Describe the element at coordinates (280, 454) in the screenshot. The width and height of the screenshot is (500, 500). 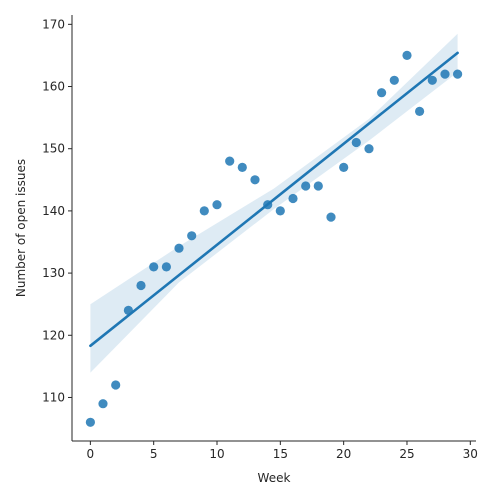
I see `x-tick-label: 15` at that location.